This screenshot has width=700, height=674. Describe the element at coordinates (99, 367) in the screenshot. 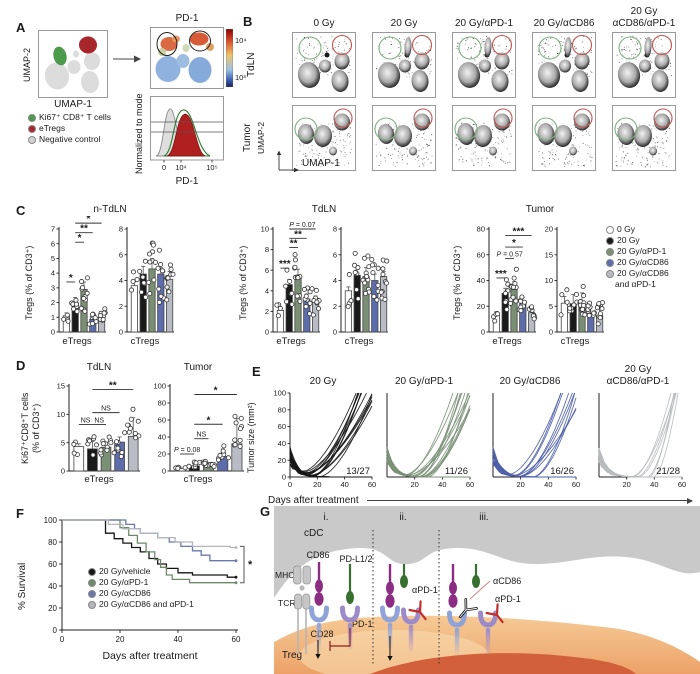

I see `panel-d-title-tdln: TdLN` at that location.